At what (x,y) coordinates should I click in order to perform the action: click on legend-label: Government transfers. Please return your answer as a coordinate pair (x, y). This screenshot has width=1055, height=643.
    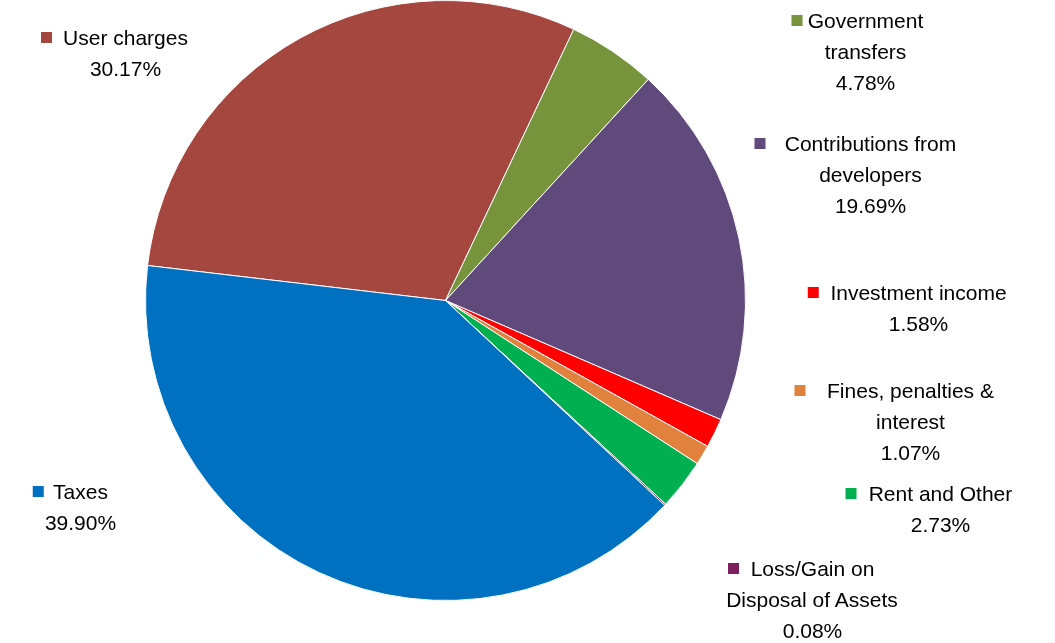
    Looking at the image, I should click on (865, 36).